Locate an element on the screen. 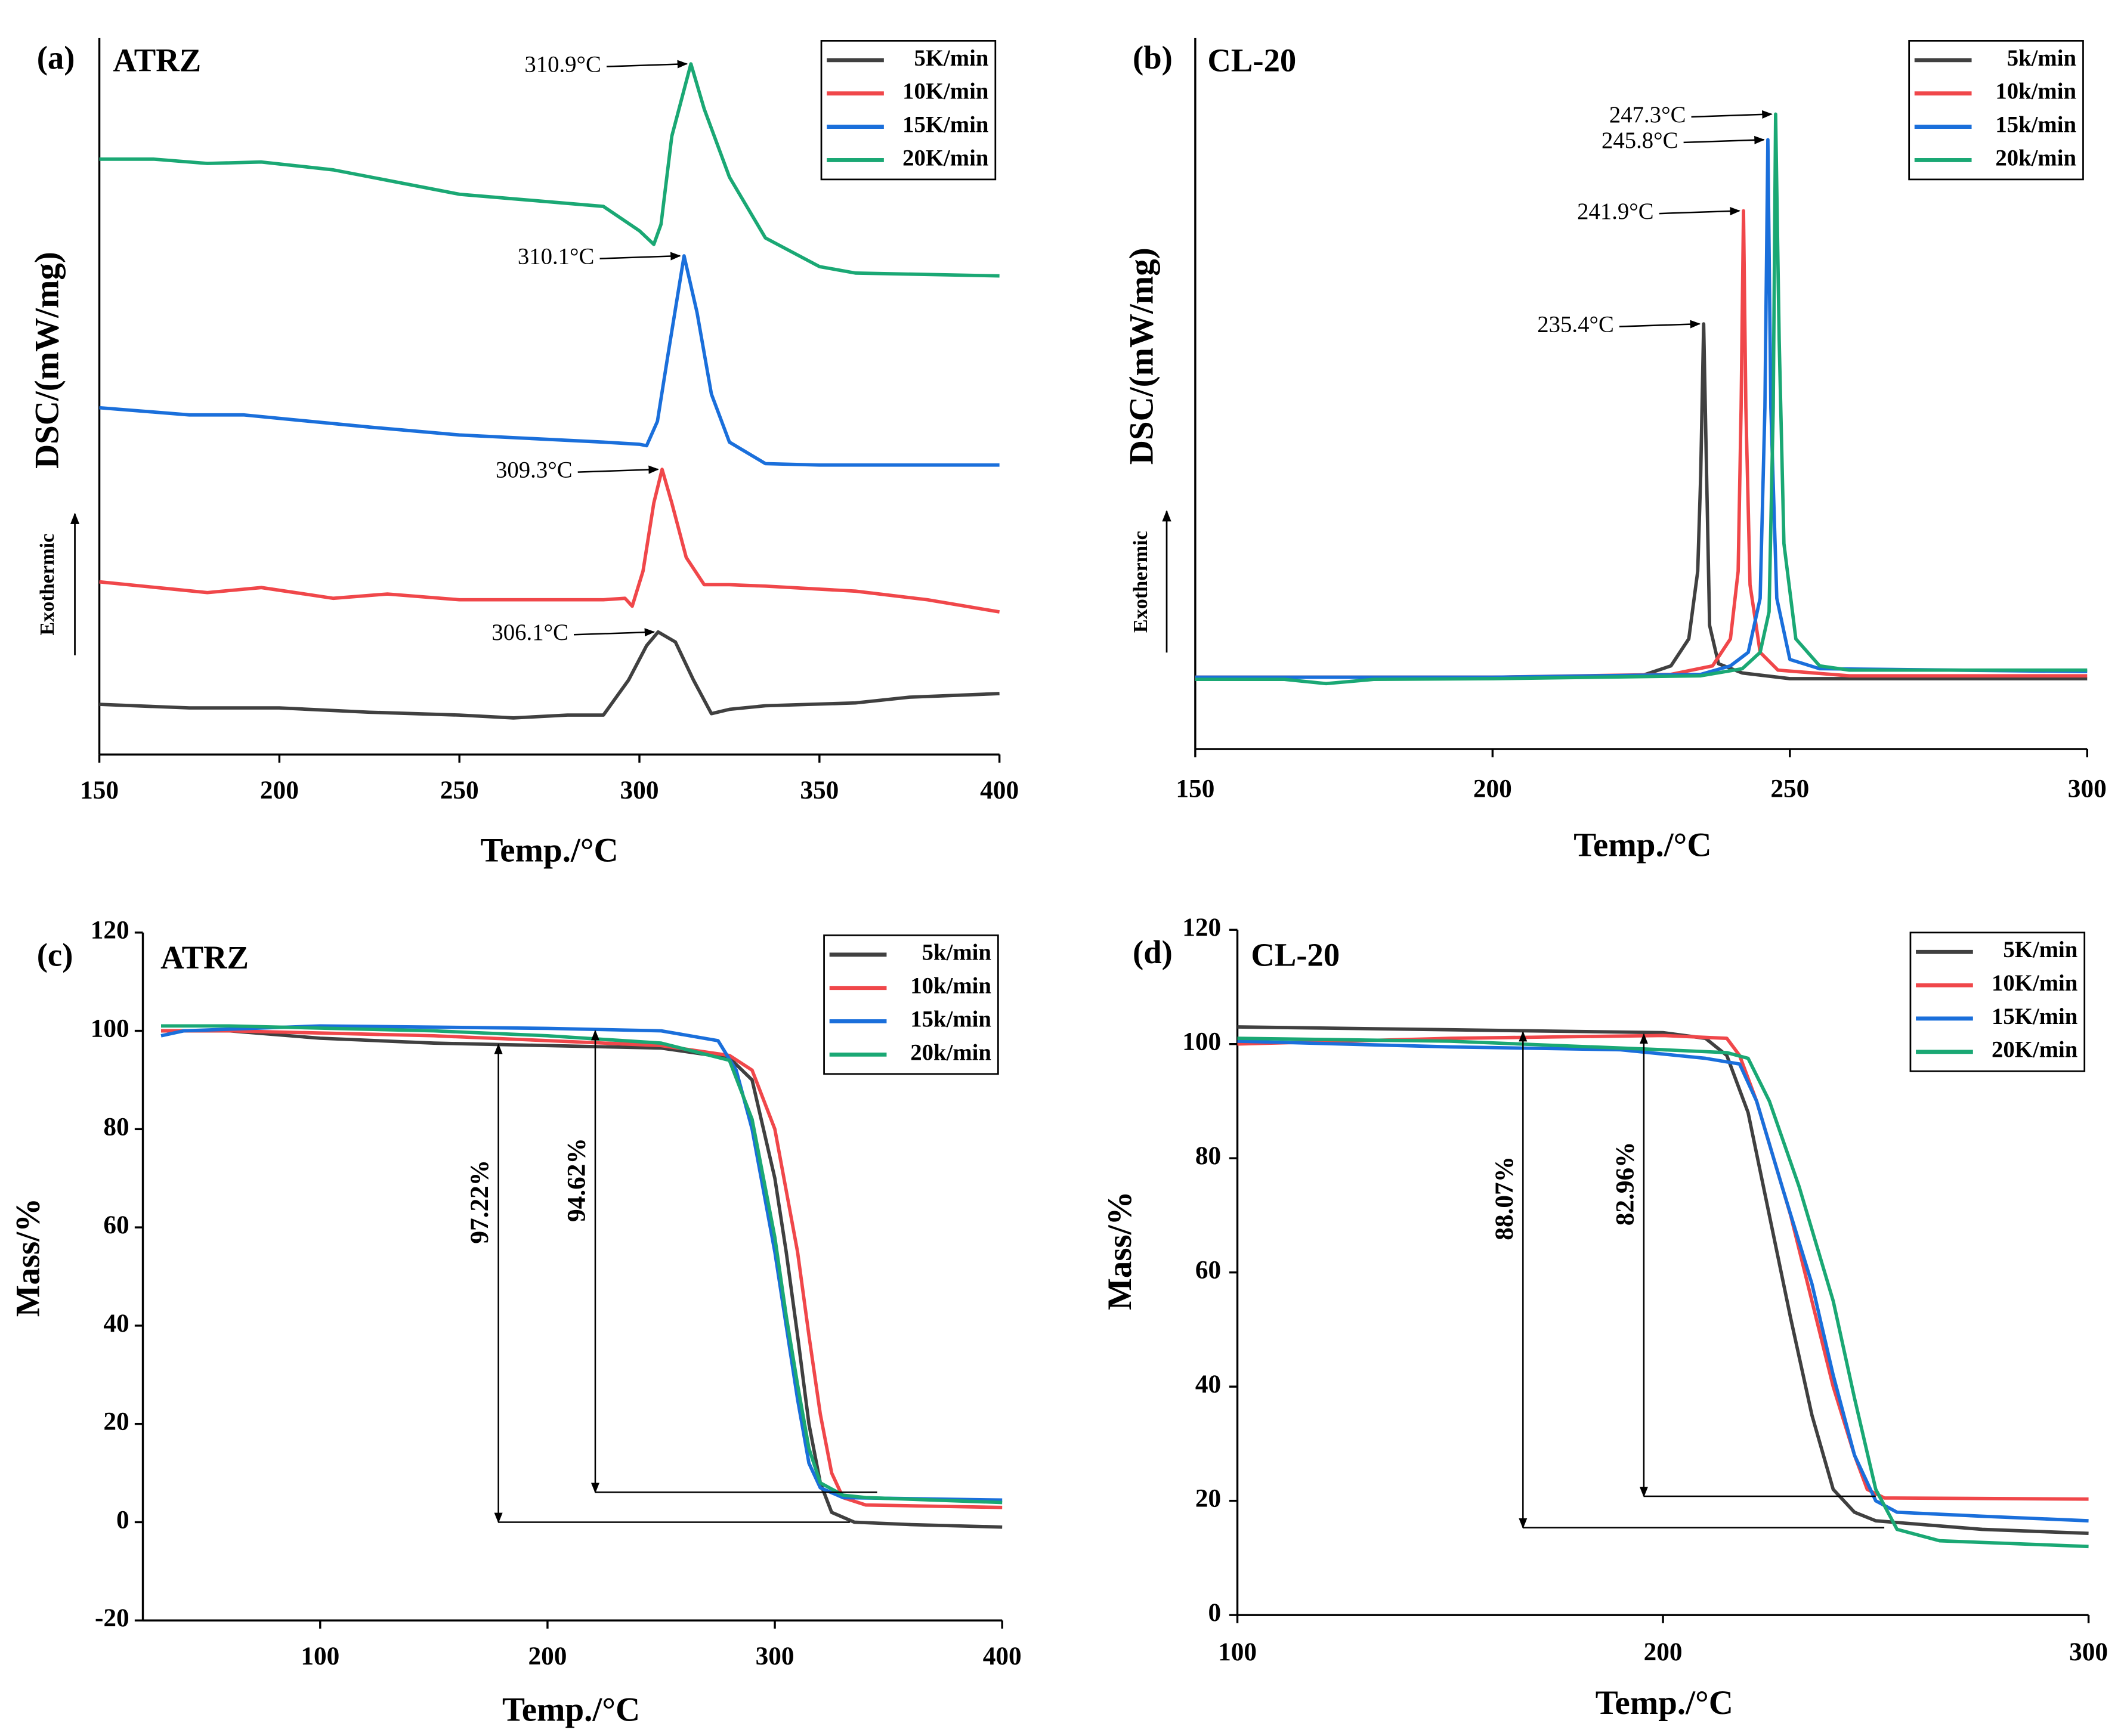 Image resolution: width=2124 pixels, height=1736 pixels. loss-label: 82.96% is located at coordinates (1625, 1184).